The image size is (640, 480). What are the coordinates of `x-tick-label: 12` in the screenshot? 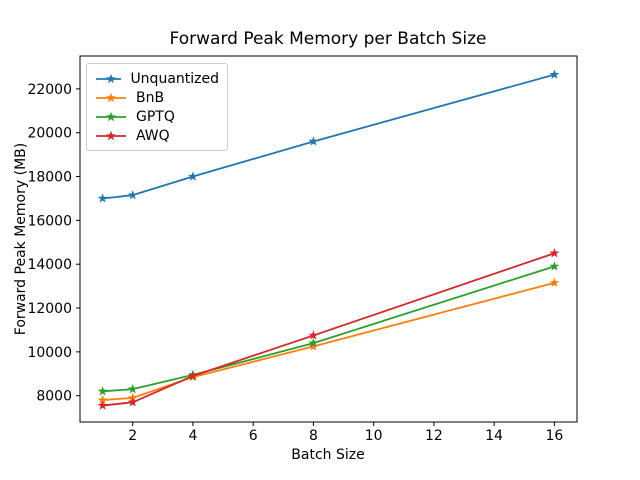 It's located at (434, 436).